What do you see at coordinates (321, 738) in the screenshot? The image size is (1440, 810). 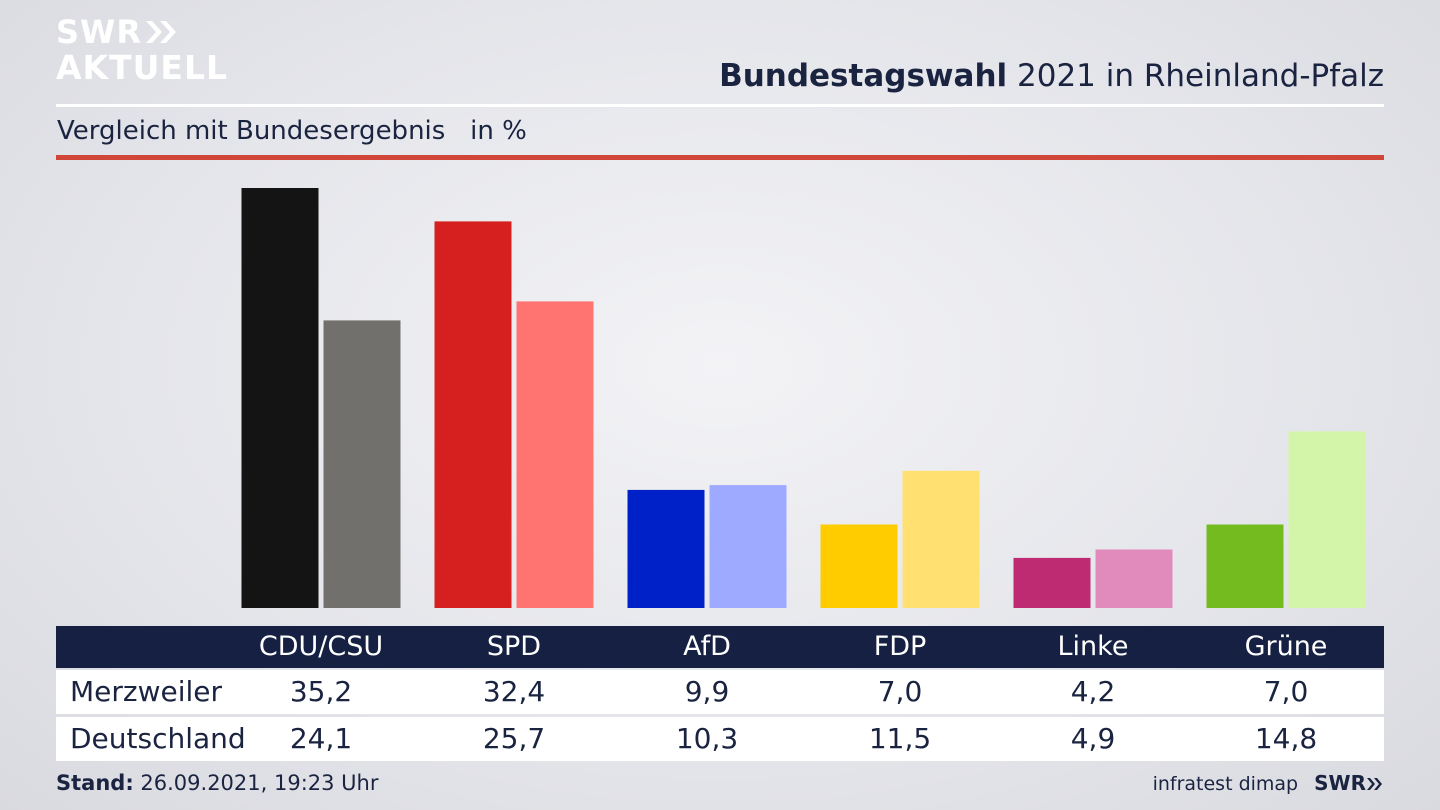 I see `value-label-cdu-csu-deutschland: 24,1` at bounding box center [321, 738].